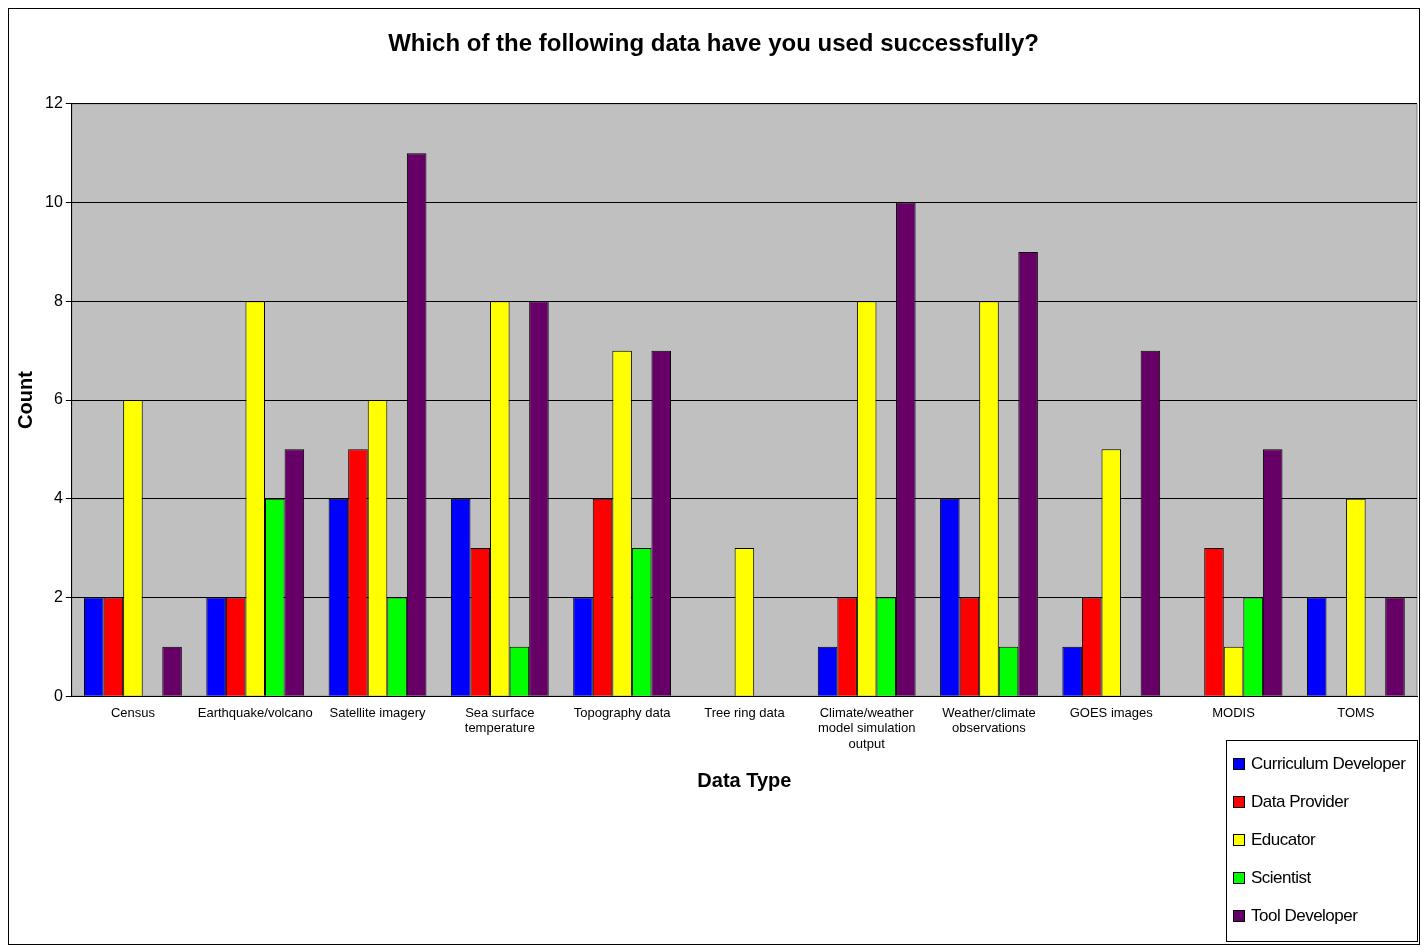 Image resolution: width=1422 pixels, height=947 pixels. What do you see at coordinates (58, 399) in the screenshot?
I see `y-tick-label: 6` at bounding box center [58, 399].